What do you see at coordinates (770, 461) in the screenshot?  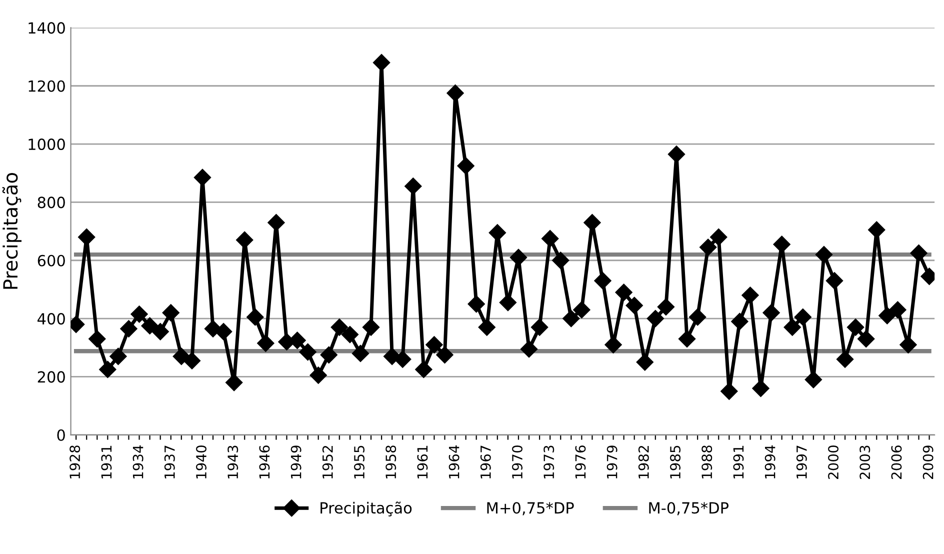 I see `x-tick-label: 1994` at bounding box center [770, 461].